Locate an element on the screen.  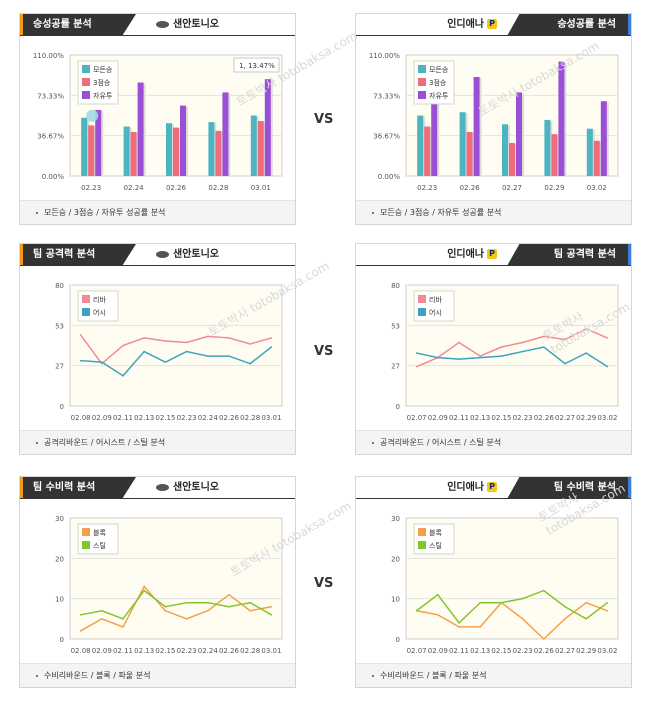
x-tick-label: 02.28 is located at coordinates (218, 188).